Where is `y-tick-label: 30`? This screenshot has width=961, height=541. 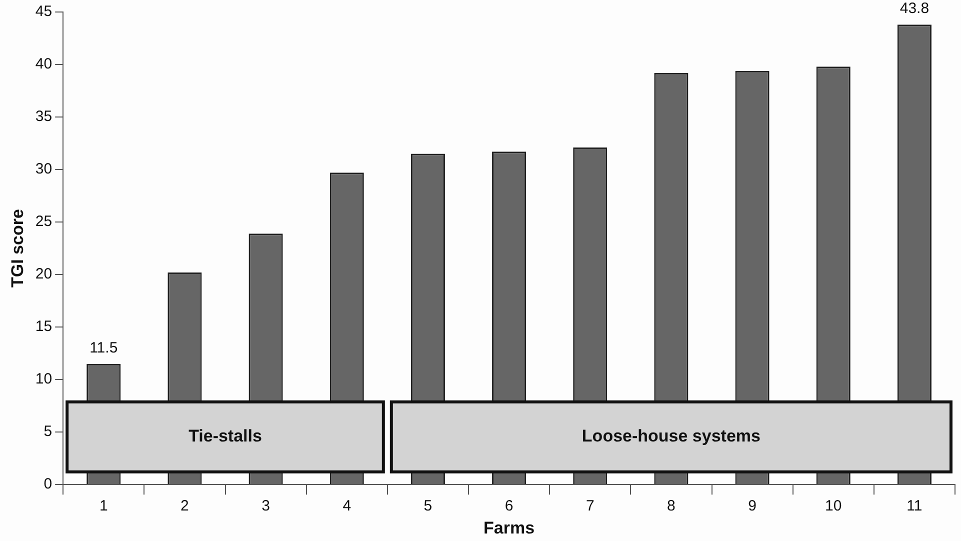 y-tick-label: 30 is located at coordinates (43, 169).